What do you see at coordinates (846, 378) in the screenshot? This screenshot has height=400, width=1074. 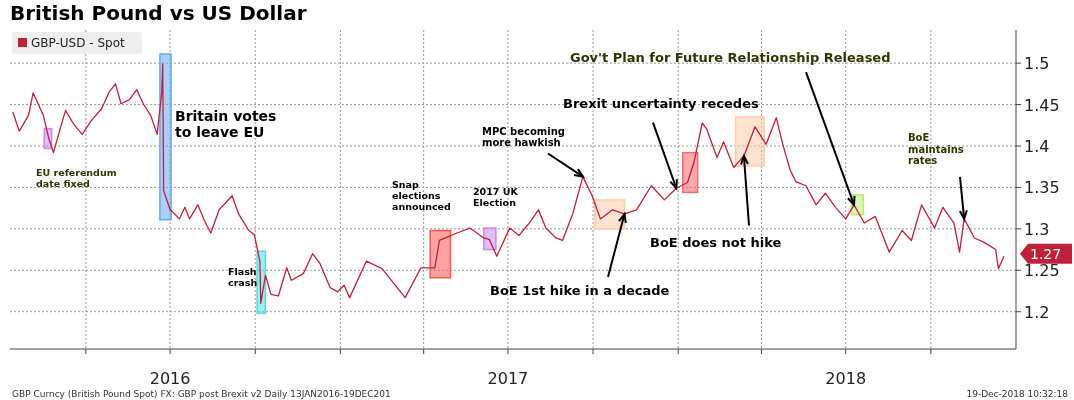 I see `x-tick-label: 2018` at bounding box center [846, 378].